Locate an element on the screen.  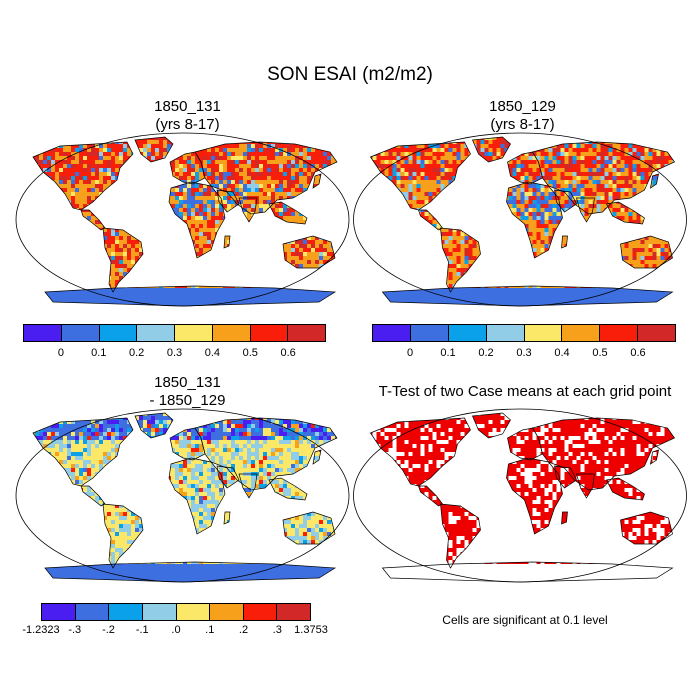
panel-2-title: 1850_129 (yrs 8-17) is located at coordinates (522, 116).